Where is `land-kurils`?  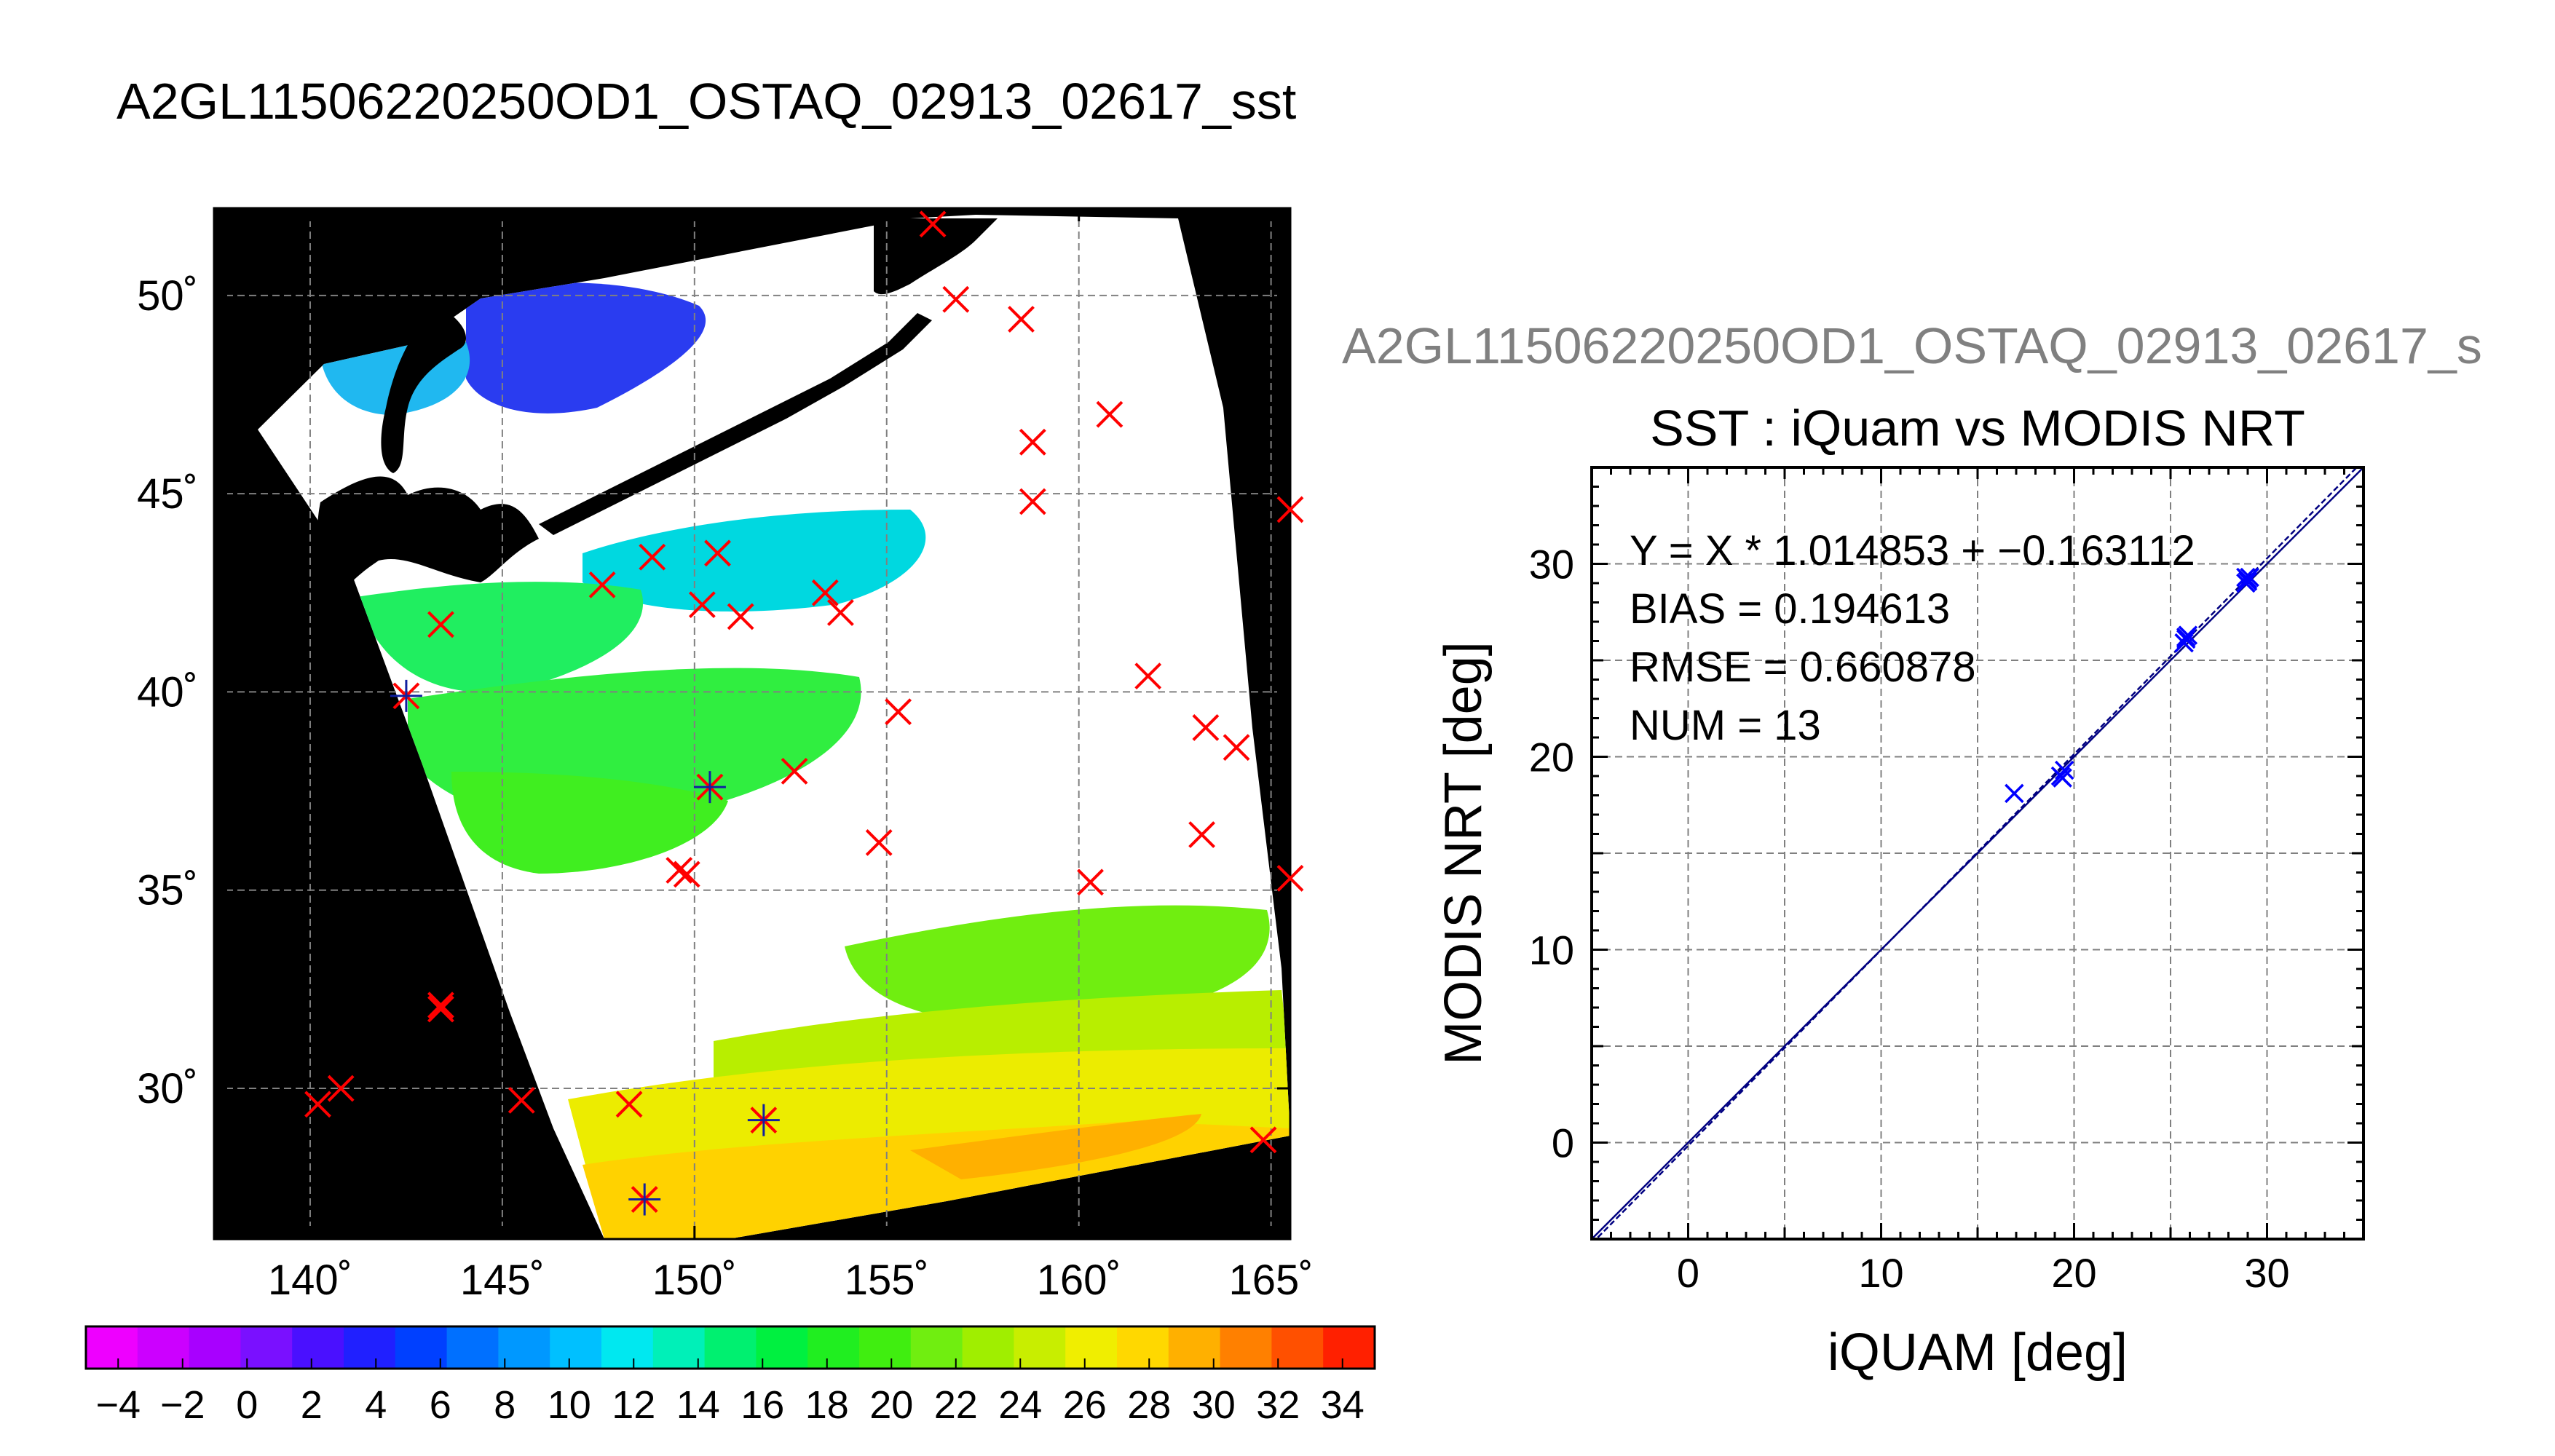 land-kurils is located at coordinates (735, 424).